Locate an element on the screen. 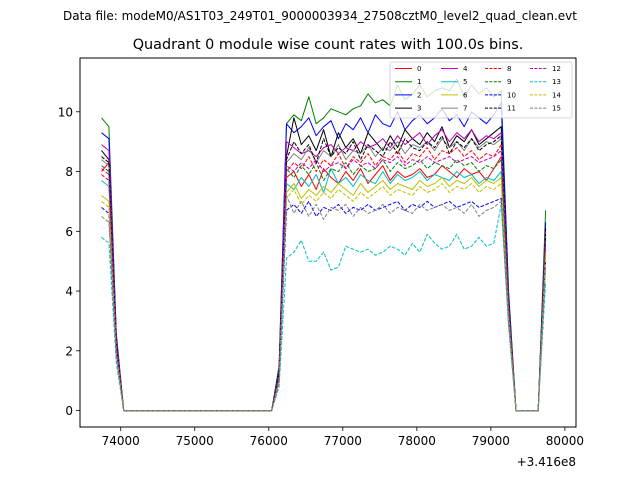 The height and width of the screenshot is (480, 640). y-tick-label: 0 is located at coordinates (69, 411).